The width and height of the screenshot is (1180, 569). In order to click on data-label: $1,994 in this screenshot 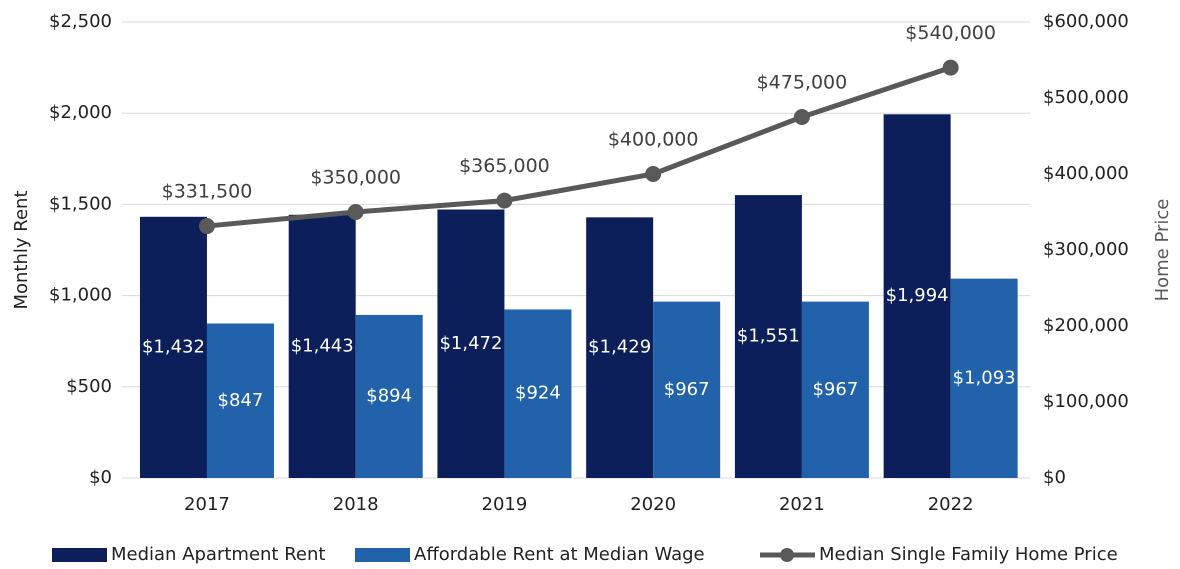, I will do `click(917, 295)`.